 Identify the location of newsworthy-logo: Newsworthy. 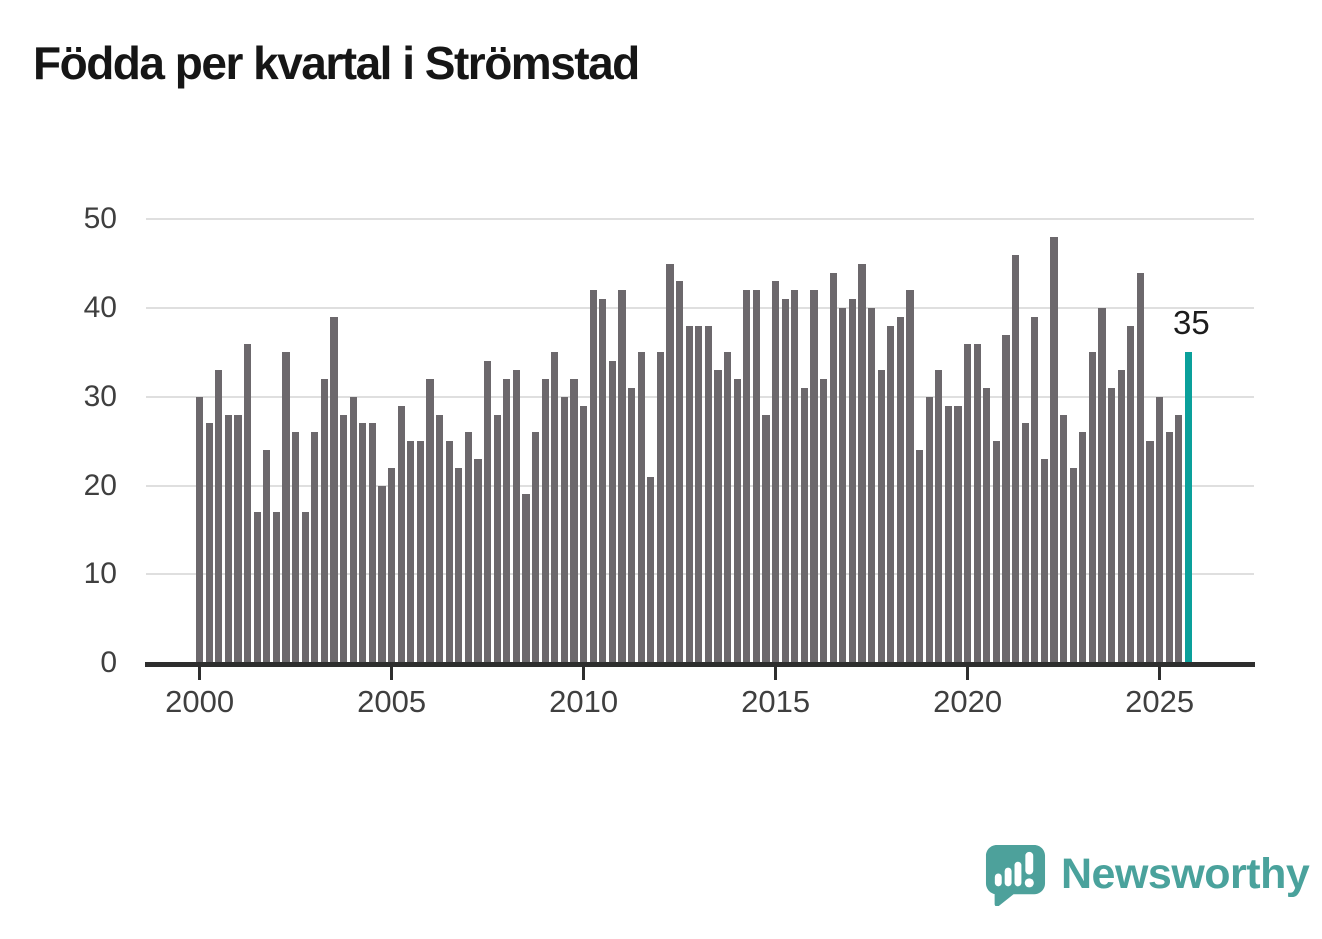
(1147, 874).